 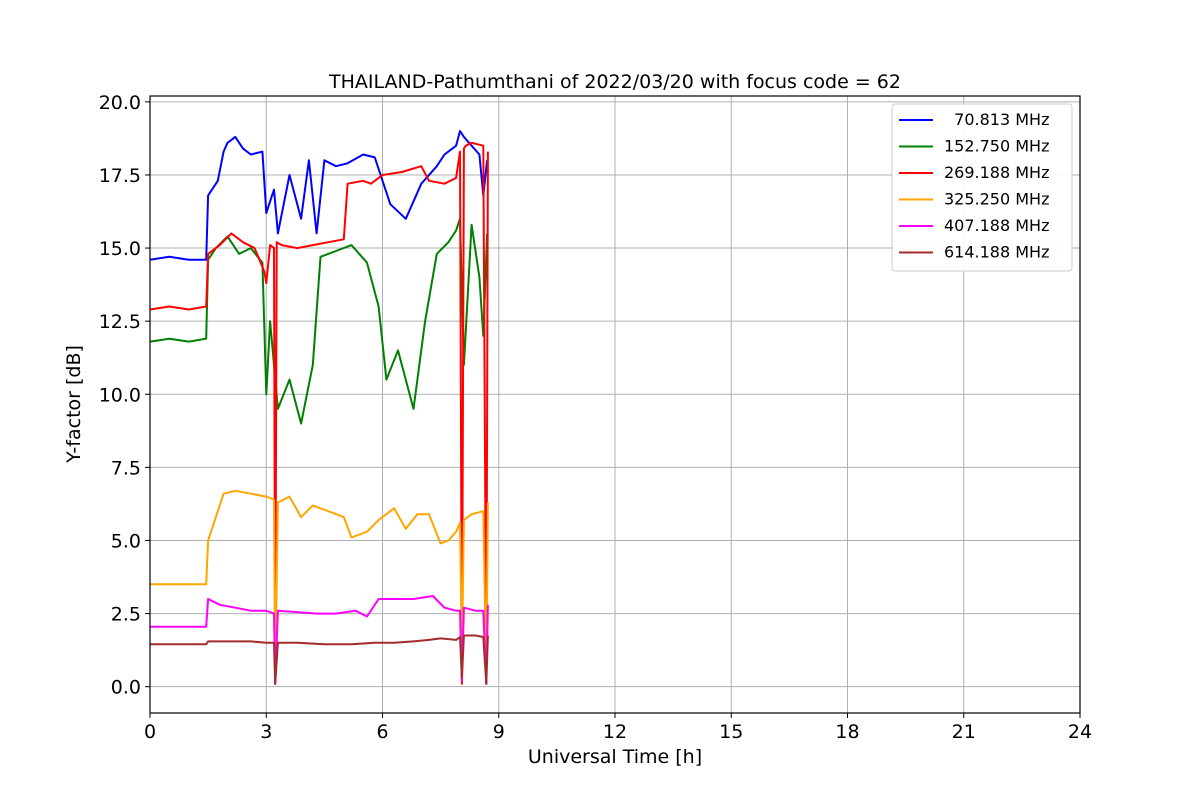 I want to click on legend-box, so click(x=982, y=187).